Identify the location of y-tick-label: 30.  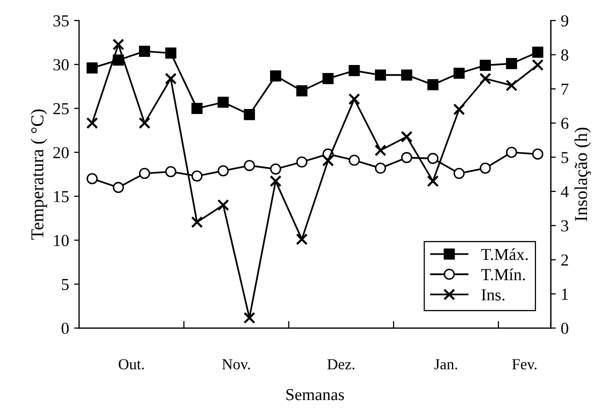
(61, 64).